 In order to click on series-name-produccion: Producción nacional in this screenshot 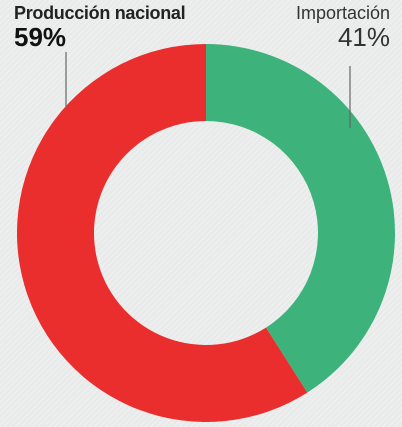, I will do `click(100, 13)`.